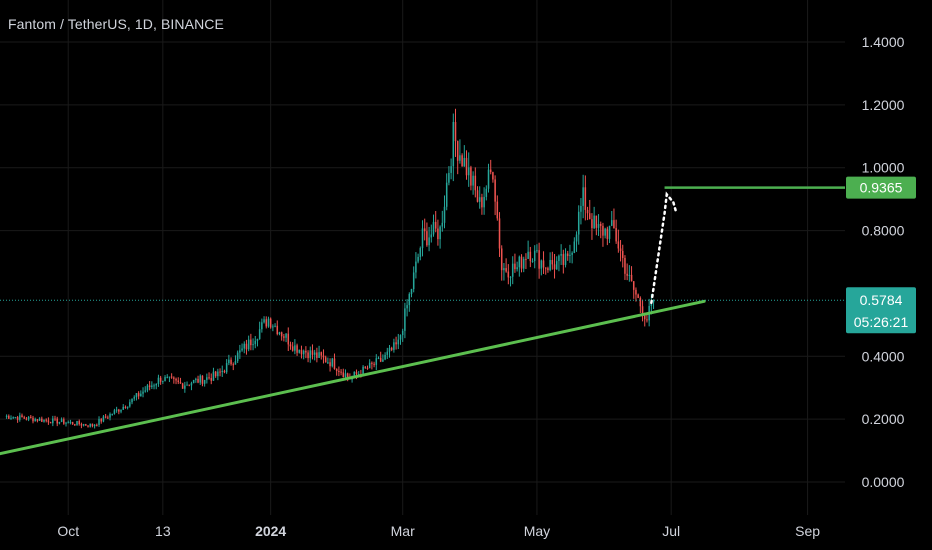 The width and height of the screenshot is (932, 550). Describe the element at coordinates (163, 531) in the screenshot. I see `x-tick-label: 13` at that location.